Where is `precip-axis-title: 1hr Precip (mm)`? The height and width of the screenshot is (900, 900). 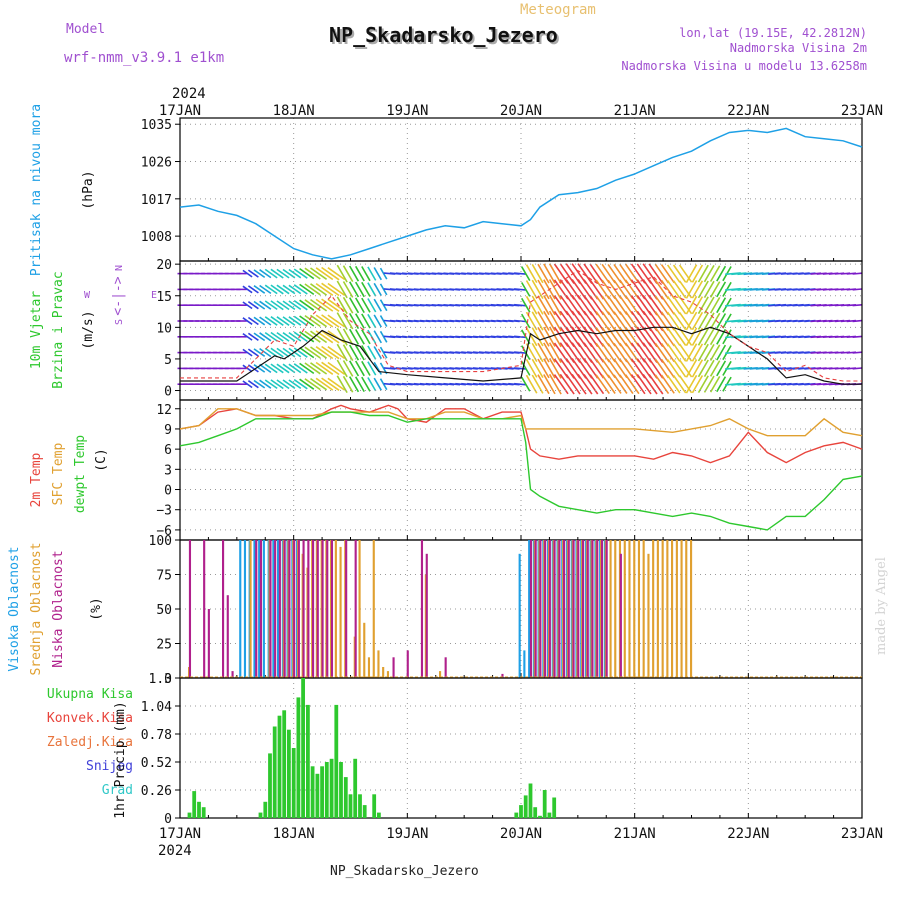
precip-axis-title: 1hr Precip (mm) is located at coordinates (120, 759).